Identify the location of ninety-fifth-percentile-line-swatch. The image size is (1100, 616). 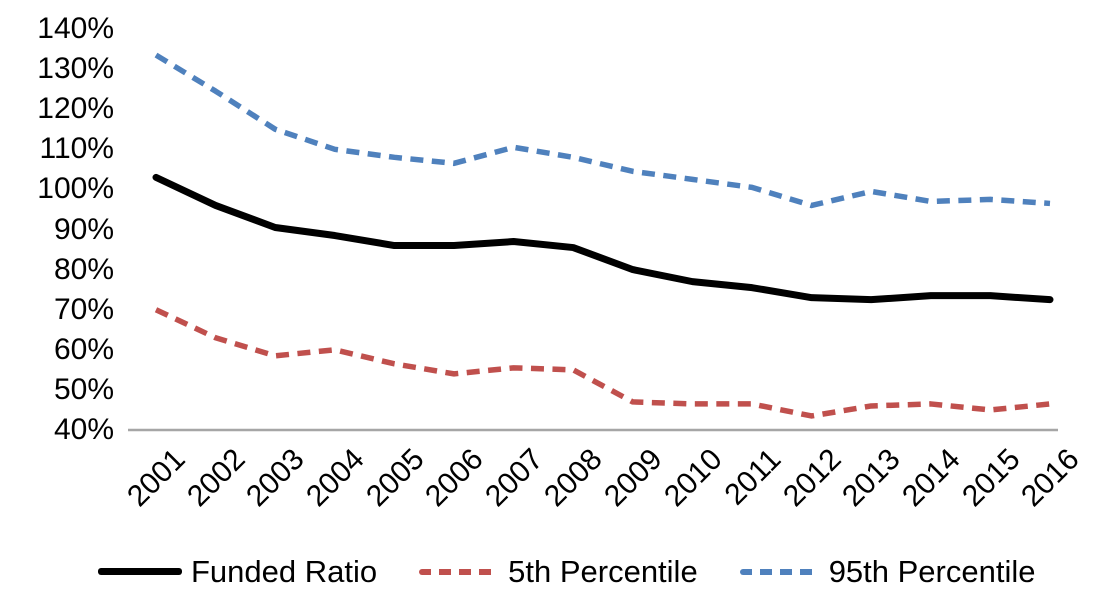
(779, 571).